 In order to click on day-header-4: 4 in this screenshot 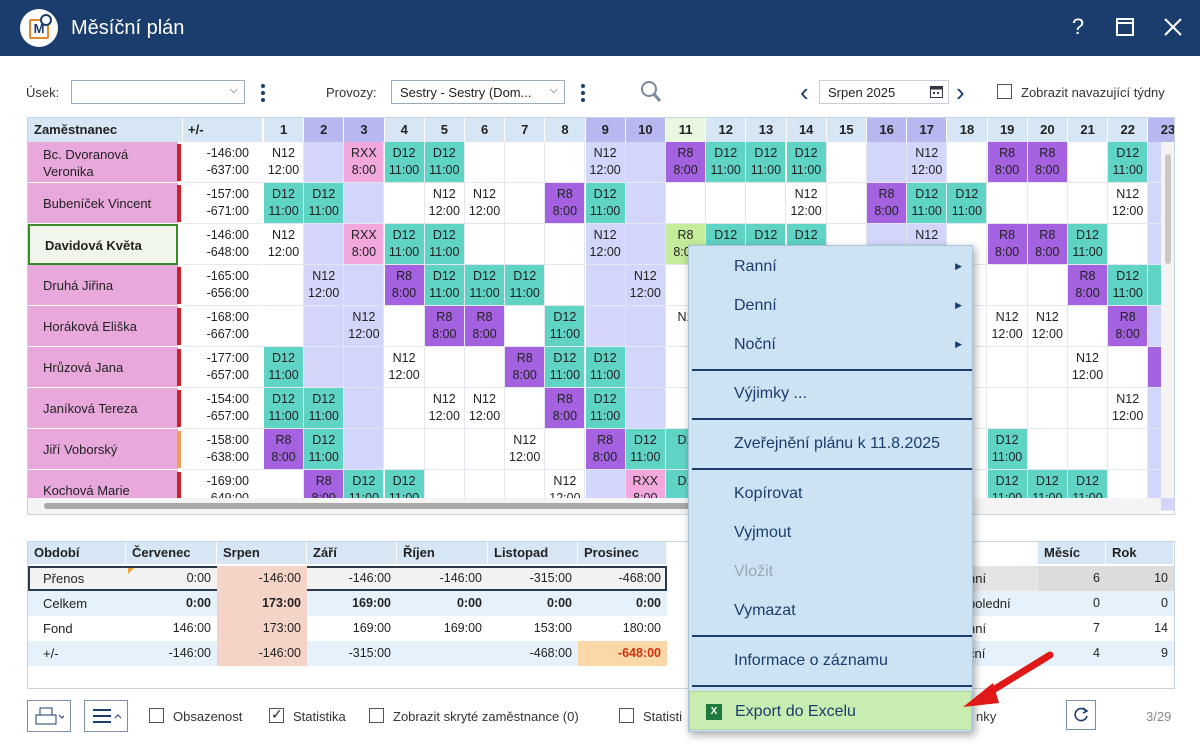, I will do `click(404, 130)`.